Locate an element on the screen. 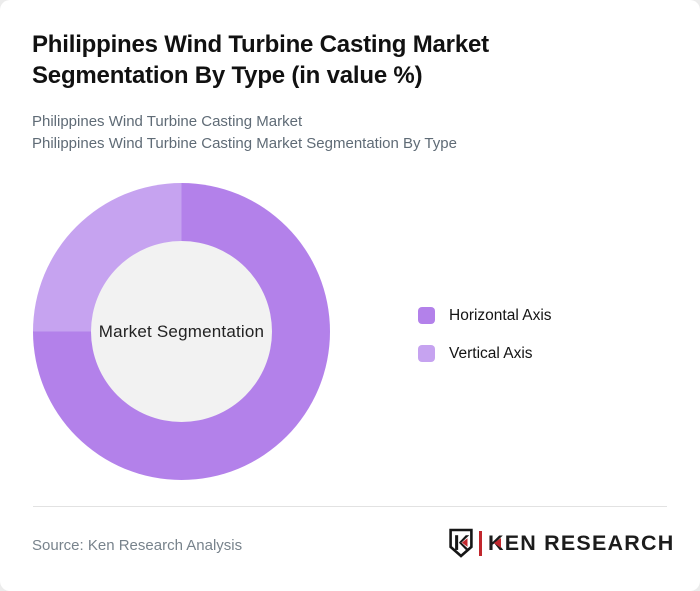 This screenshot has width=700, height=591. brand-wordmark: KEN RESEARCH is located at coordinates (581, 543).